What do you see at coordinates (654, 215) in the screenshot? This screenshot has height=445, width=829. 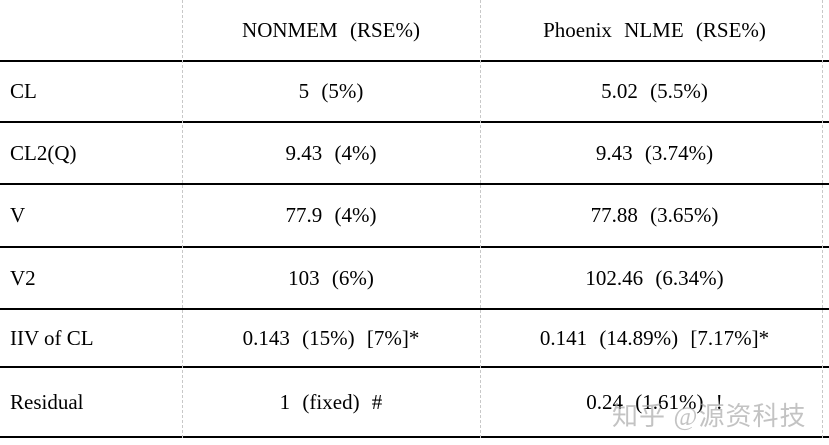 I see `phoenix-value: 77.88 (3.65%)` at bounding box center [654, 215].